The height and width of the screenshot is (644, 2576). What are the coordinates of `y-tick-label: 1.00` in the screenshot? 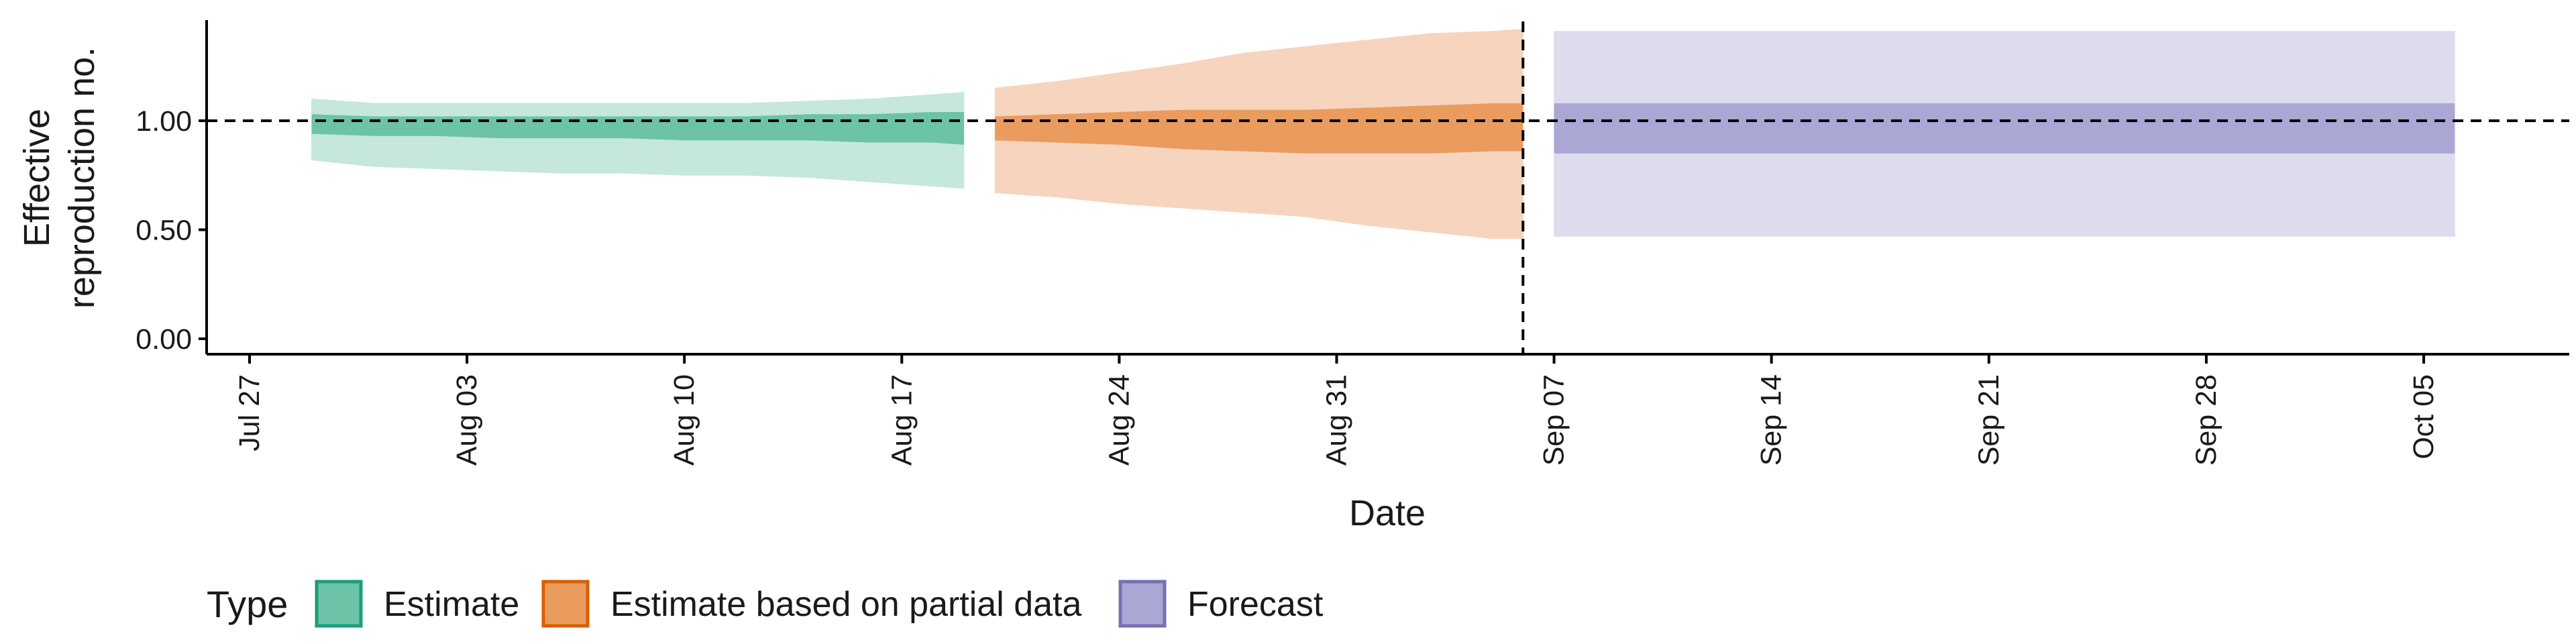 It's located at (164, 121).